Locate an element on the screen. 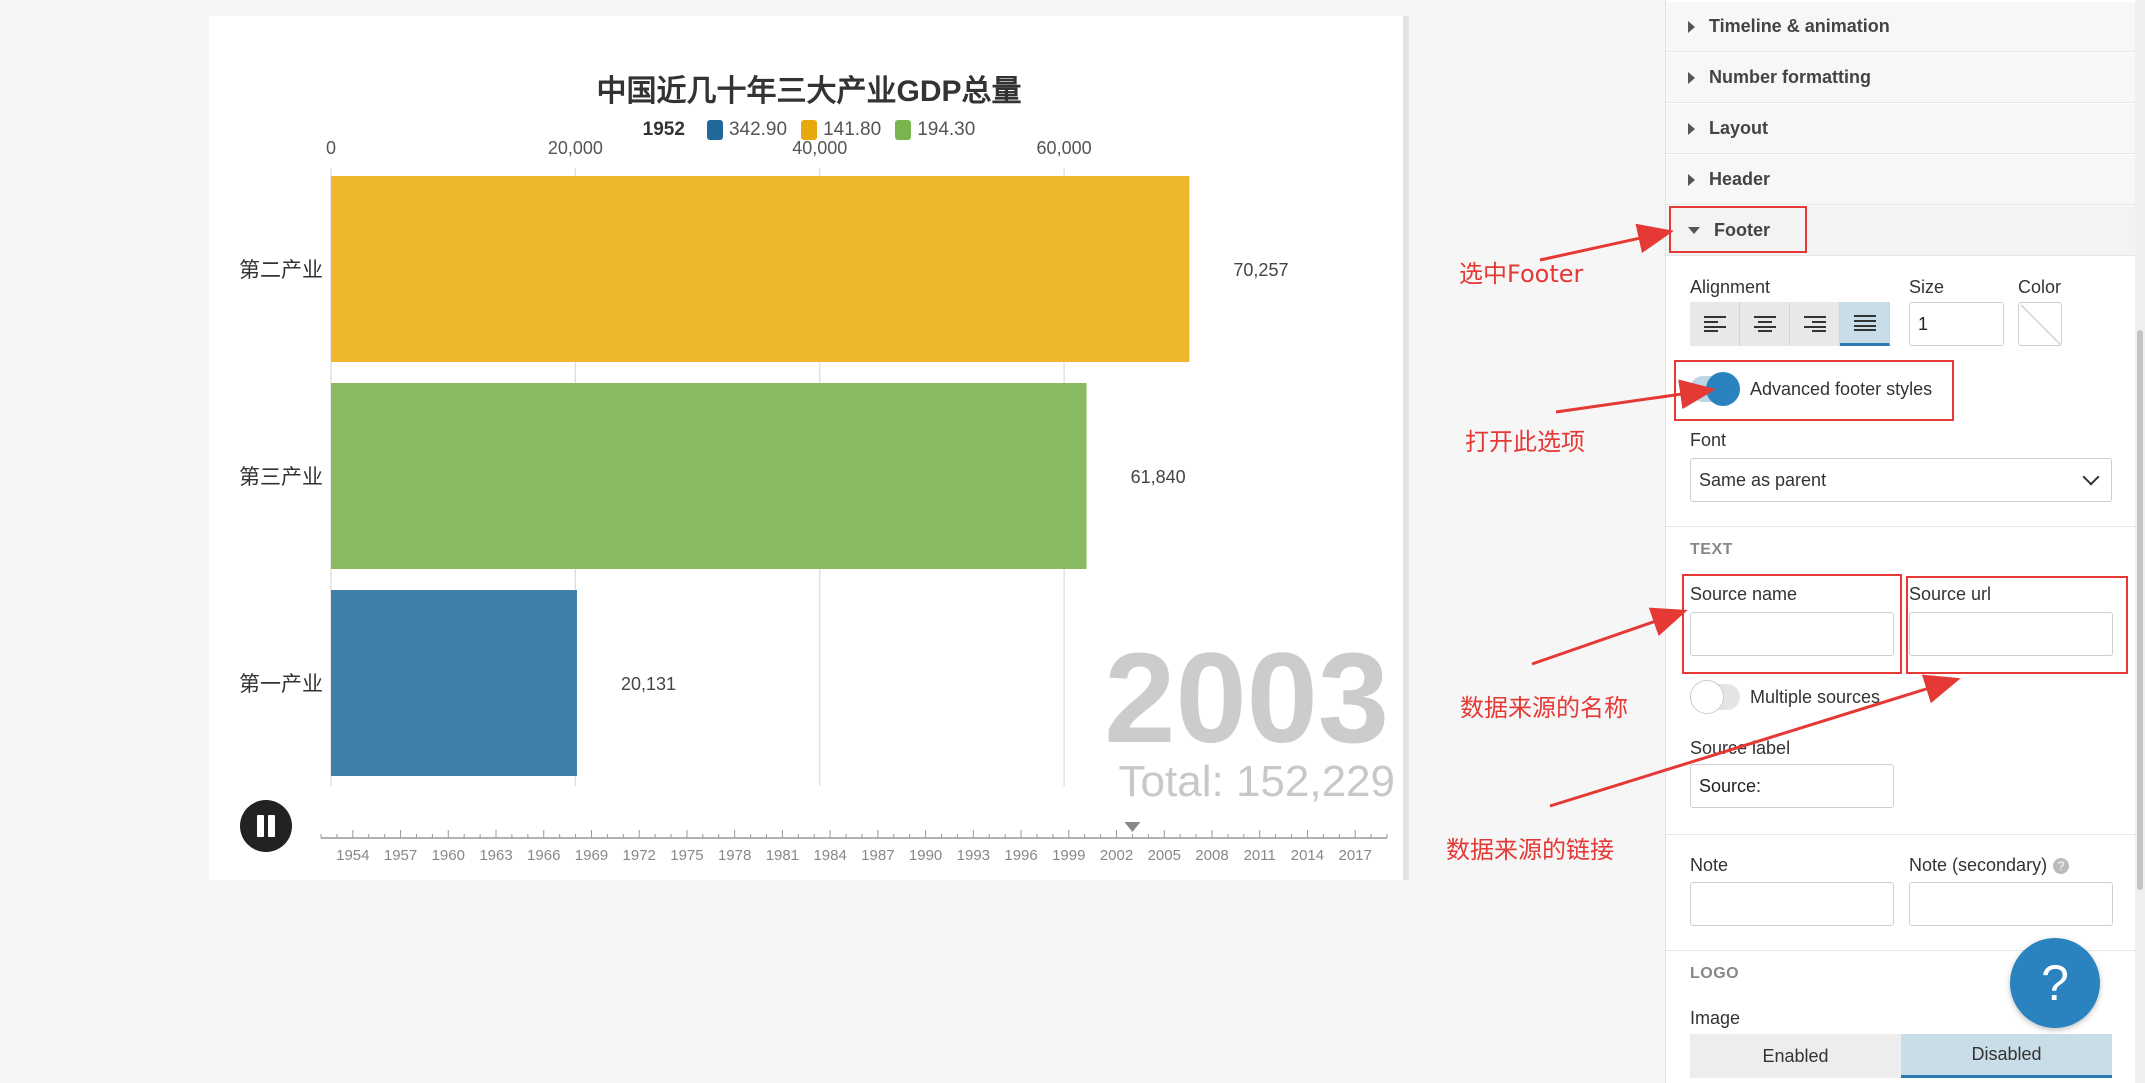 This screenshot has height=1083, width=2145. timeline-year-label: 1960 is located at coordinates (448, 855).